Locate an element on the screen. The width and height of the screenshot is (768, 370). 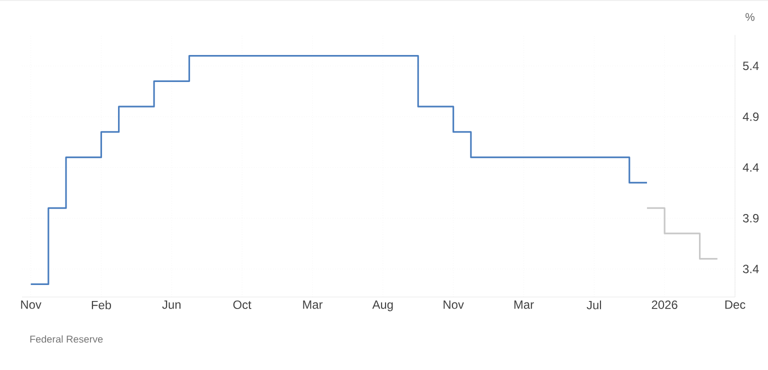
x-tick-label: Jun is located at coordinates (171, 304).